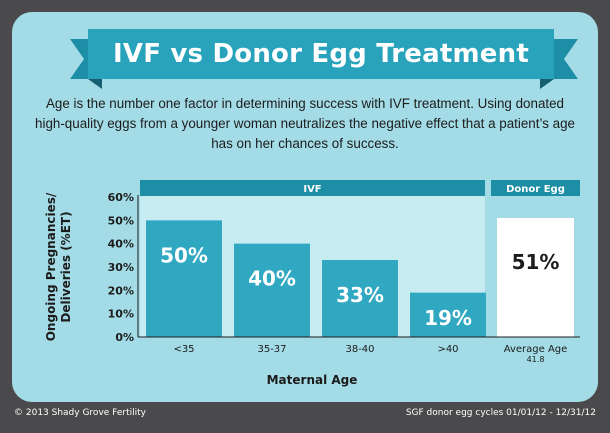 This screenshot has height=433, width=610. Describe the element at coordinates (272, 279) in the screenshot. I see `ivf-bar-value-label: 40%` at that location.